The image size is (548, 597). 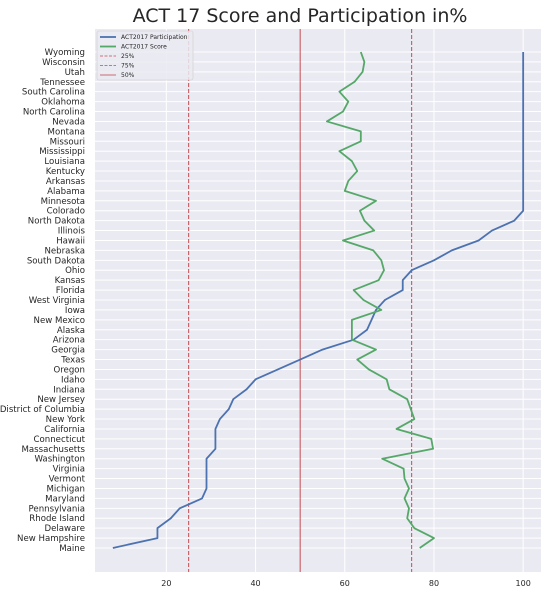 What do you see at coordinates (65, 489) in the screenshot?
I see `y-tick-label: Michigan` at bounding box center [65, 489].